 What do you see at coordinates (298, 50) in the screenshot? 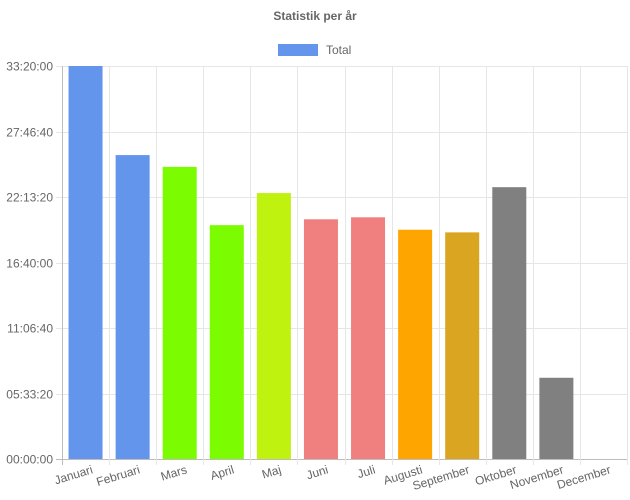
I see `legend-swatch` at bounding box center [298, 50].